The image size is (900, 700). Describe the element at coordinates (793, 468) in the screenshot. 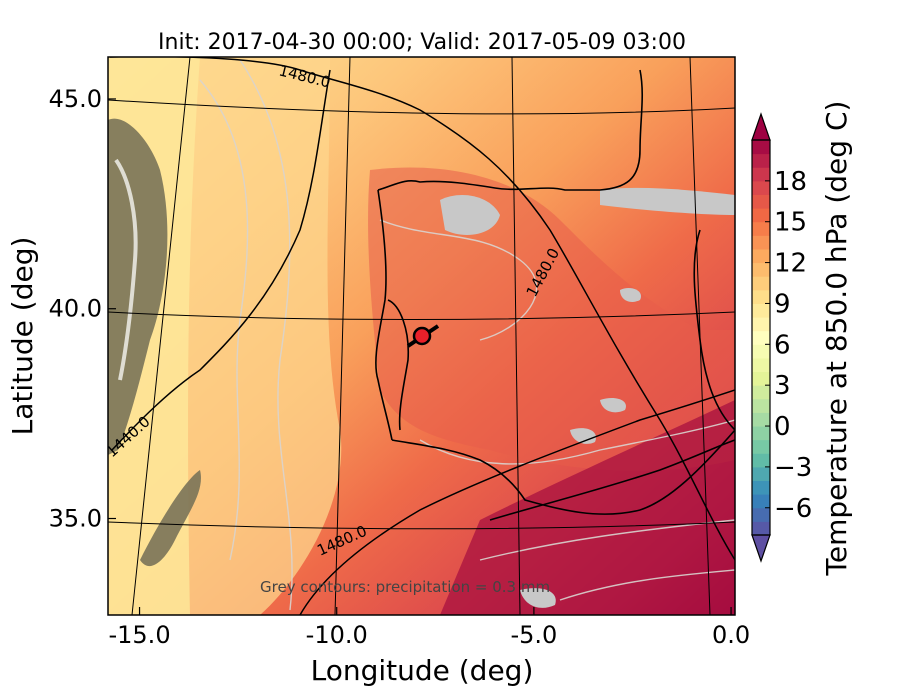

I see `colorbar-tick-label: −3` at that location.